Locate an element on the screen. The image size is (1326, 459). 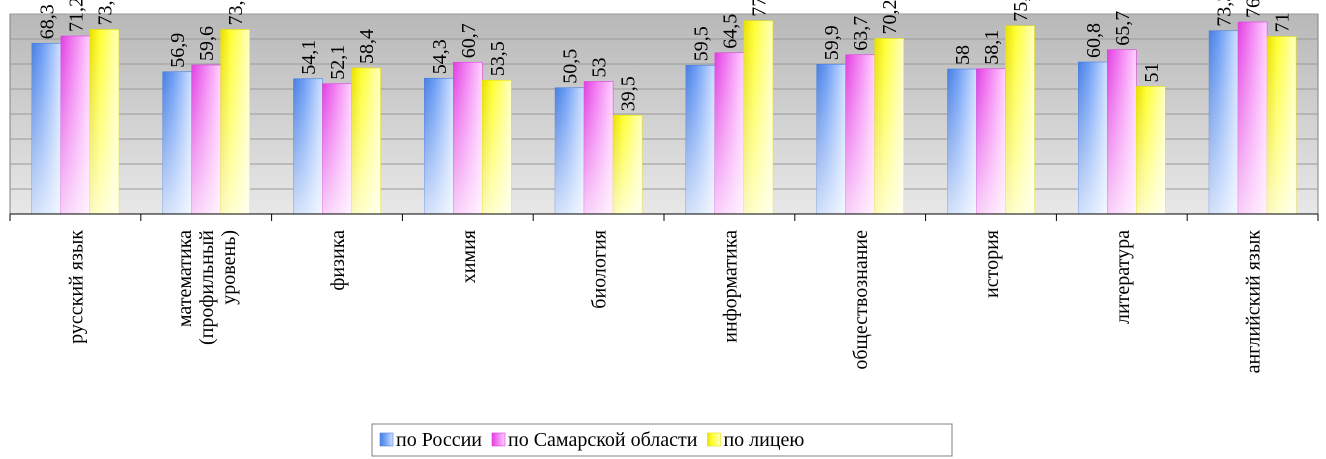
data-label: 70,2 is located at coordinates (890, 17).